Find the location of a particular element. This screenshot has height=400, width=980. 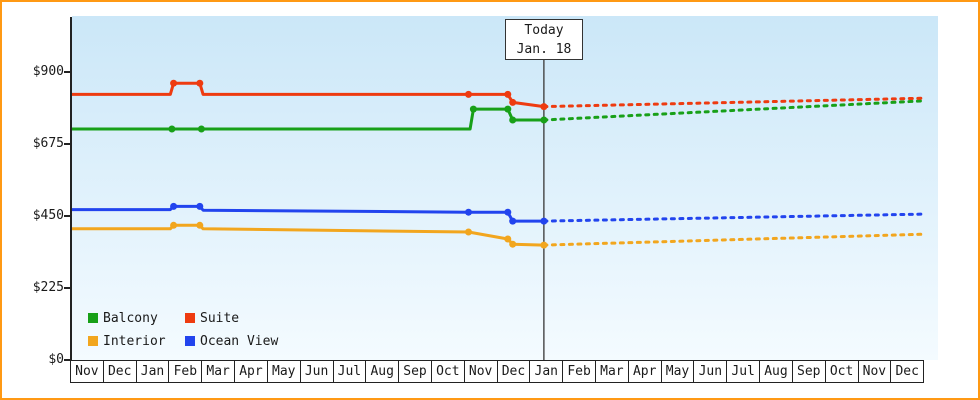

ocean-view-swatch-icon is located at coordinates (190, 341).